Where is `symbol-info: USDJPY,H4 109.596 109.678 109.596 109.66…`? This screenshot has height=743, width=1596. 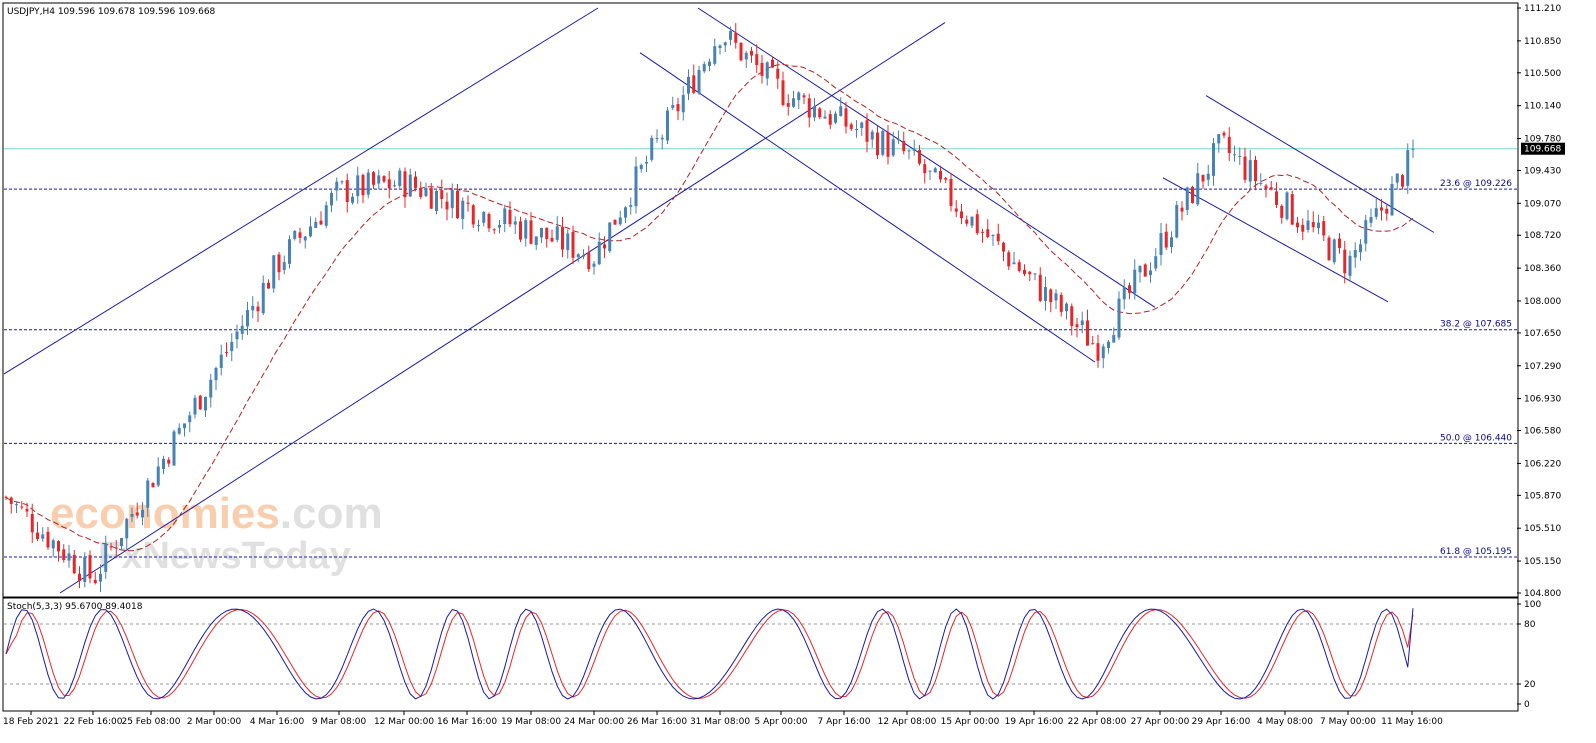
symbol-info: USDJPY,H4 109.596 109.678 109.596 109.66… is located at coordinates (111, 12).